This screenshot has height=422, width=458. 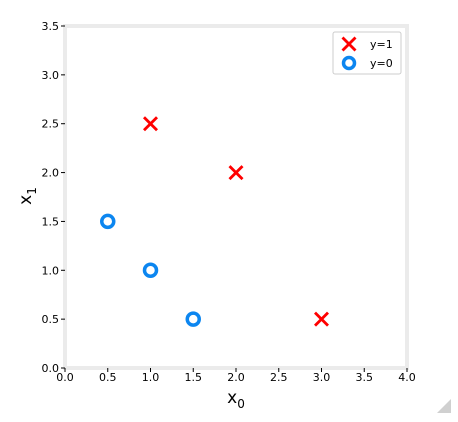 I want to click on legend-marker-y1-icon, so click(x=349, y=44).